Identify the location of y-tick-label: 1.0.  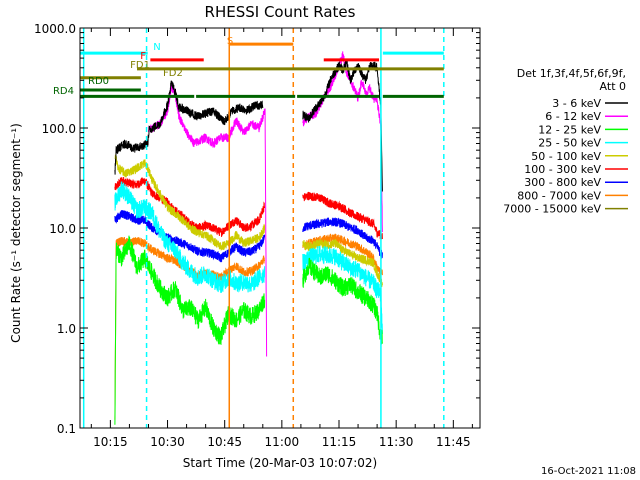
(66, 329).